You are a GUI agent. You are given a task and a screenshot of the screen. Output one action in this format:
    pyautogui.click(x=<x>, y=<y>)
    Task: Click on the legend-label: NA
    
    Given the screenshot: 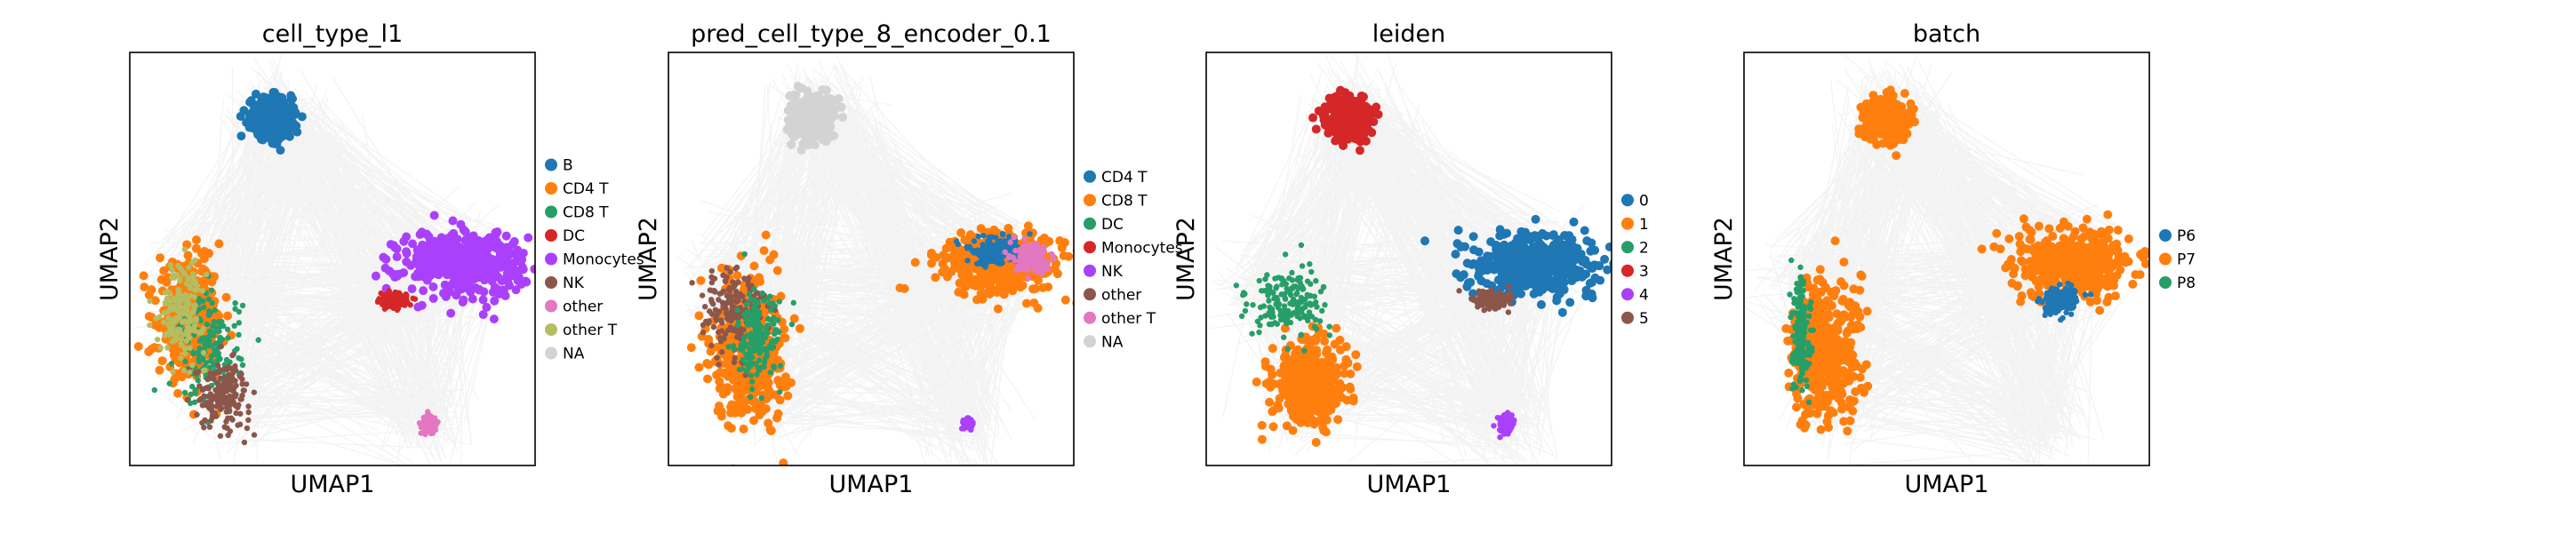 What is the action you would take?
    pyautogui.click(x=574, y=354)
    